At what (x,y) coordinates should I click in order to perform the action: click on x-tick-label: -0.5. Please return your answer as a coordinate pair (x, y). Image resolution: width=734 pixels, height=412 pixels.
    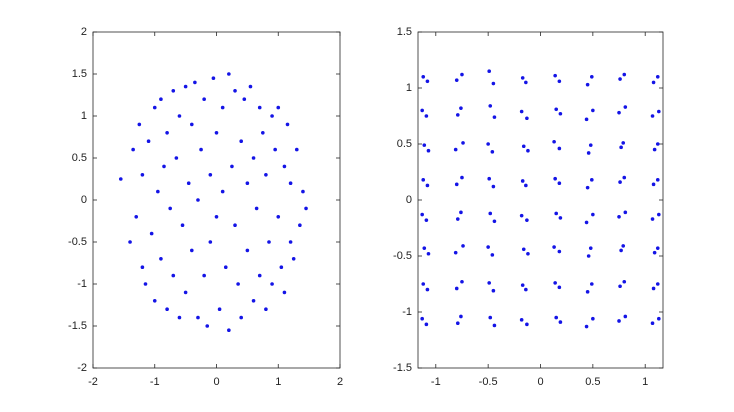
    Looking at the image, I should click on (488, 382).